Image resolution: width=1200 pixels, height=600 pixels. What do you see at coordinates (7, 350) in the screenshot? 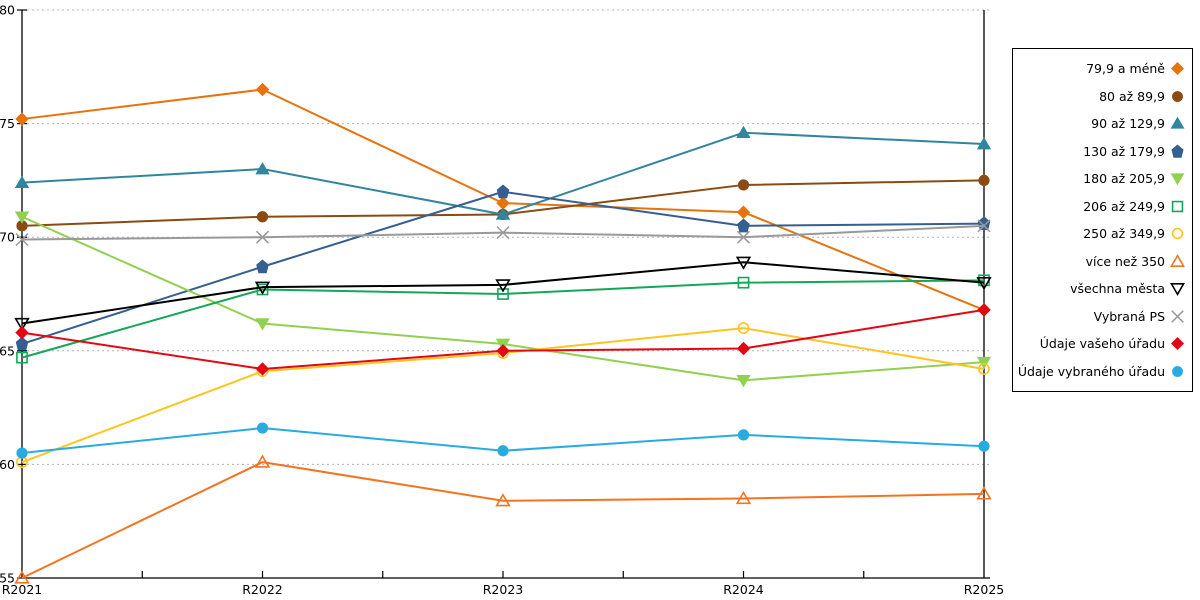
I see `y-tick-label: 65` at bounding box center [7, 350].